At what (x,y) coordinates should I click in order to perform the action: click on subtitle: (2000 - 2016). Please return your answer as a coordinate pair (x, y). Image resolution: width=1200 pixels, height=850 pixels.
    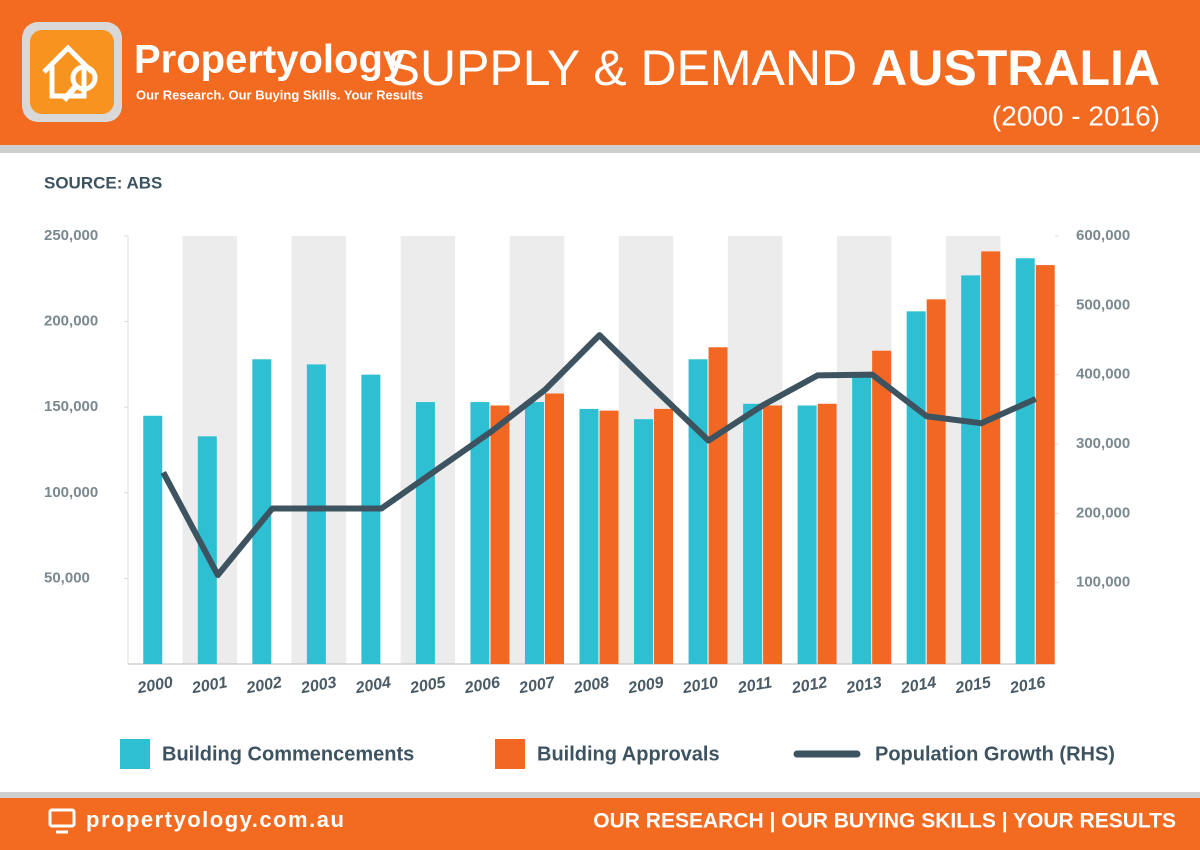
    Looking at the image, I should click on (1076, 115).